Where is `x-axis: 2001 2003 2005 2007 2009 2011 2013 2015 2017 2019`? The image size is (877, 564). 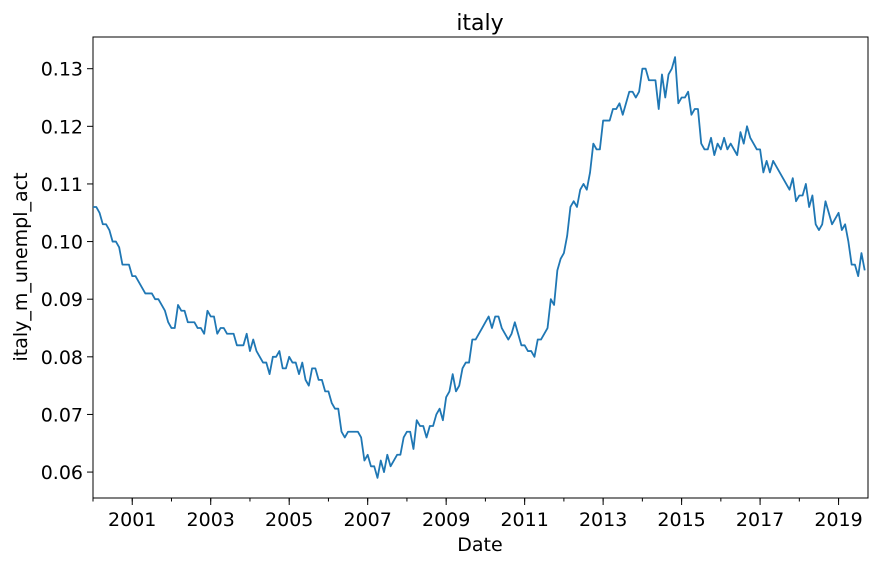
x-axis: 2001 2003 2005 2007 2009 2011 2013 2015 2017 2019 is located at coordinates (477, 514).